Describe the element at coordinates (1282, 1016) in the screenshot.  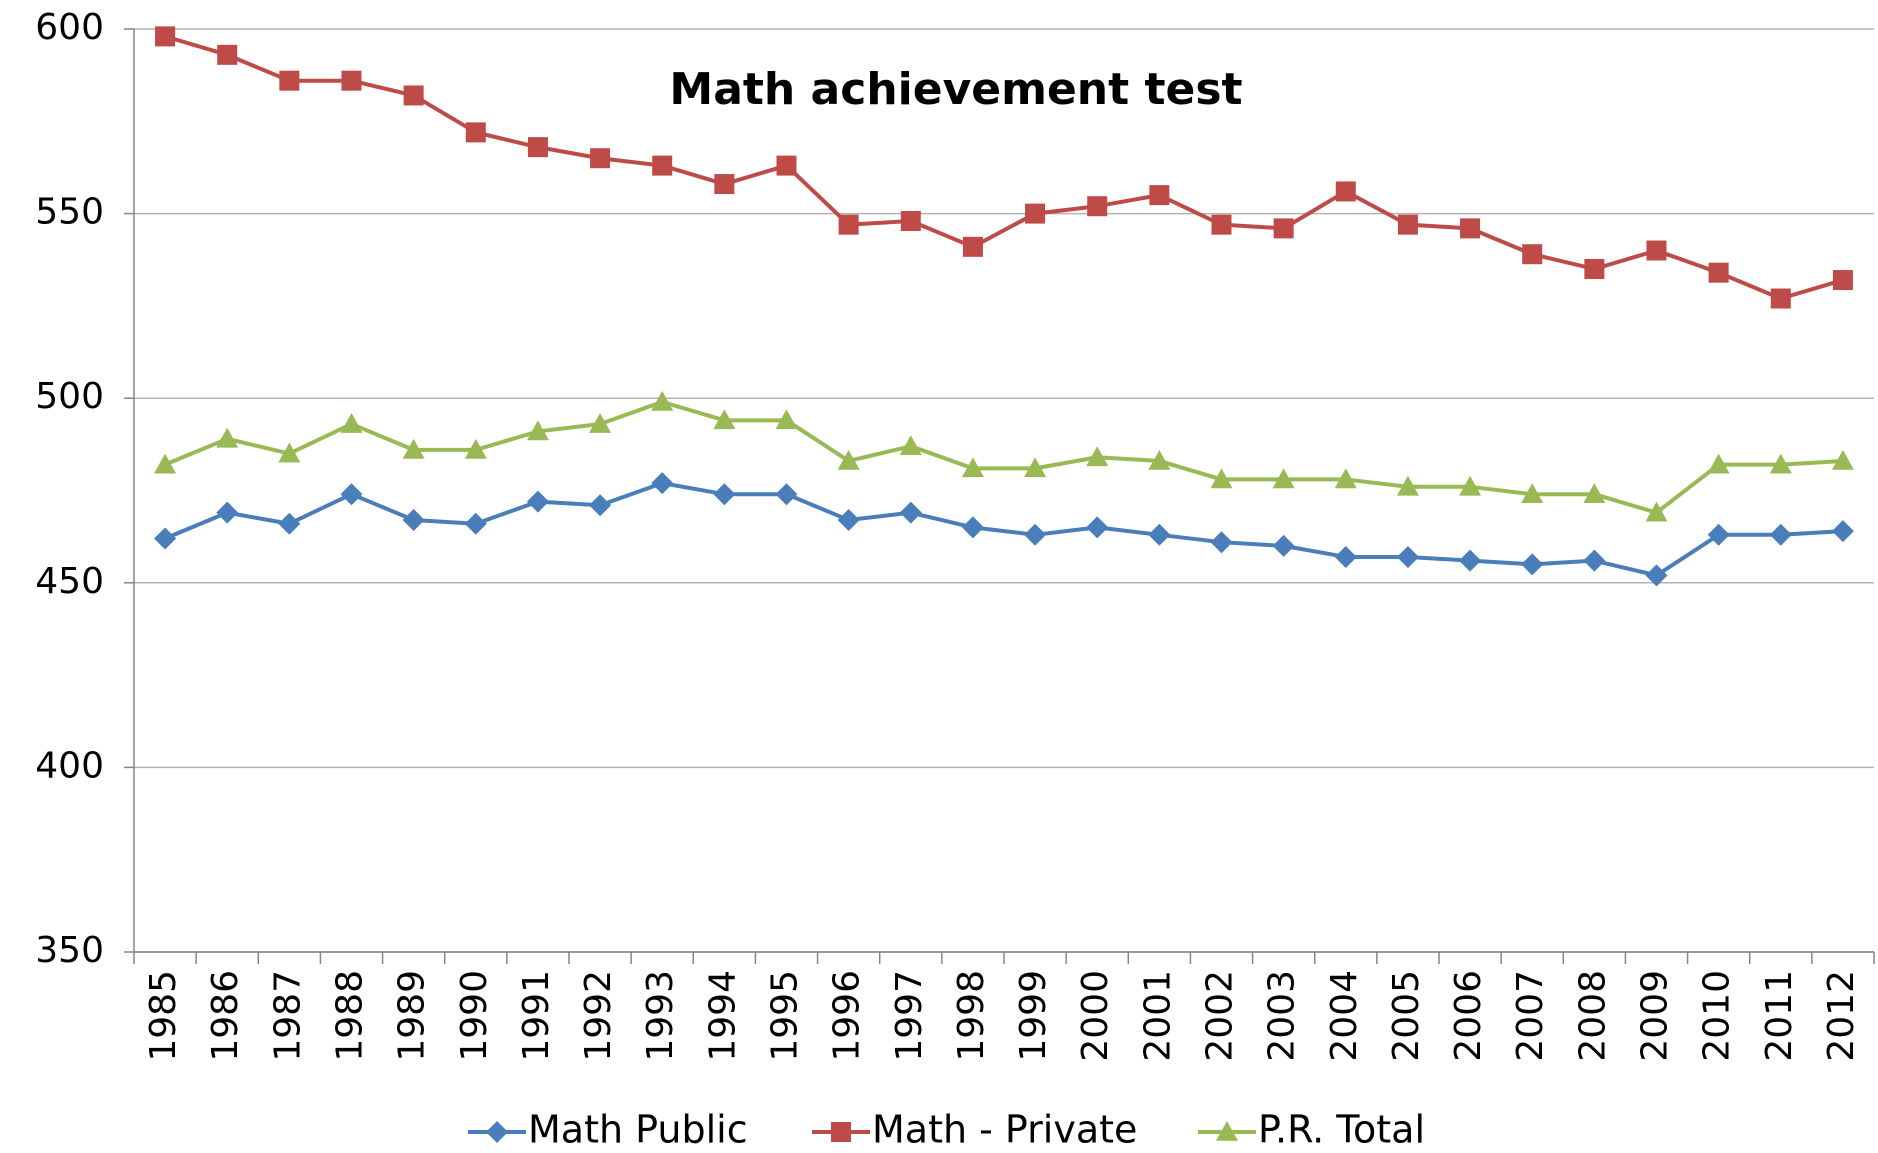
I see `x-tick-label: 2003` at that location.